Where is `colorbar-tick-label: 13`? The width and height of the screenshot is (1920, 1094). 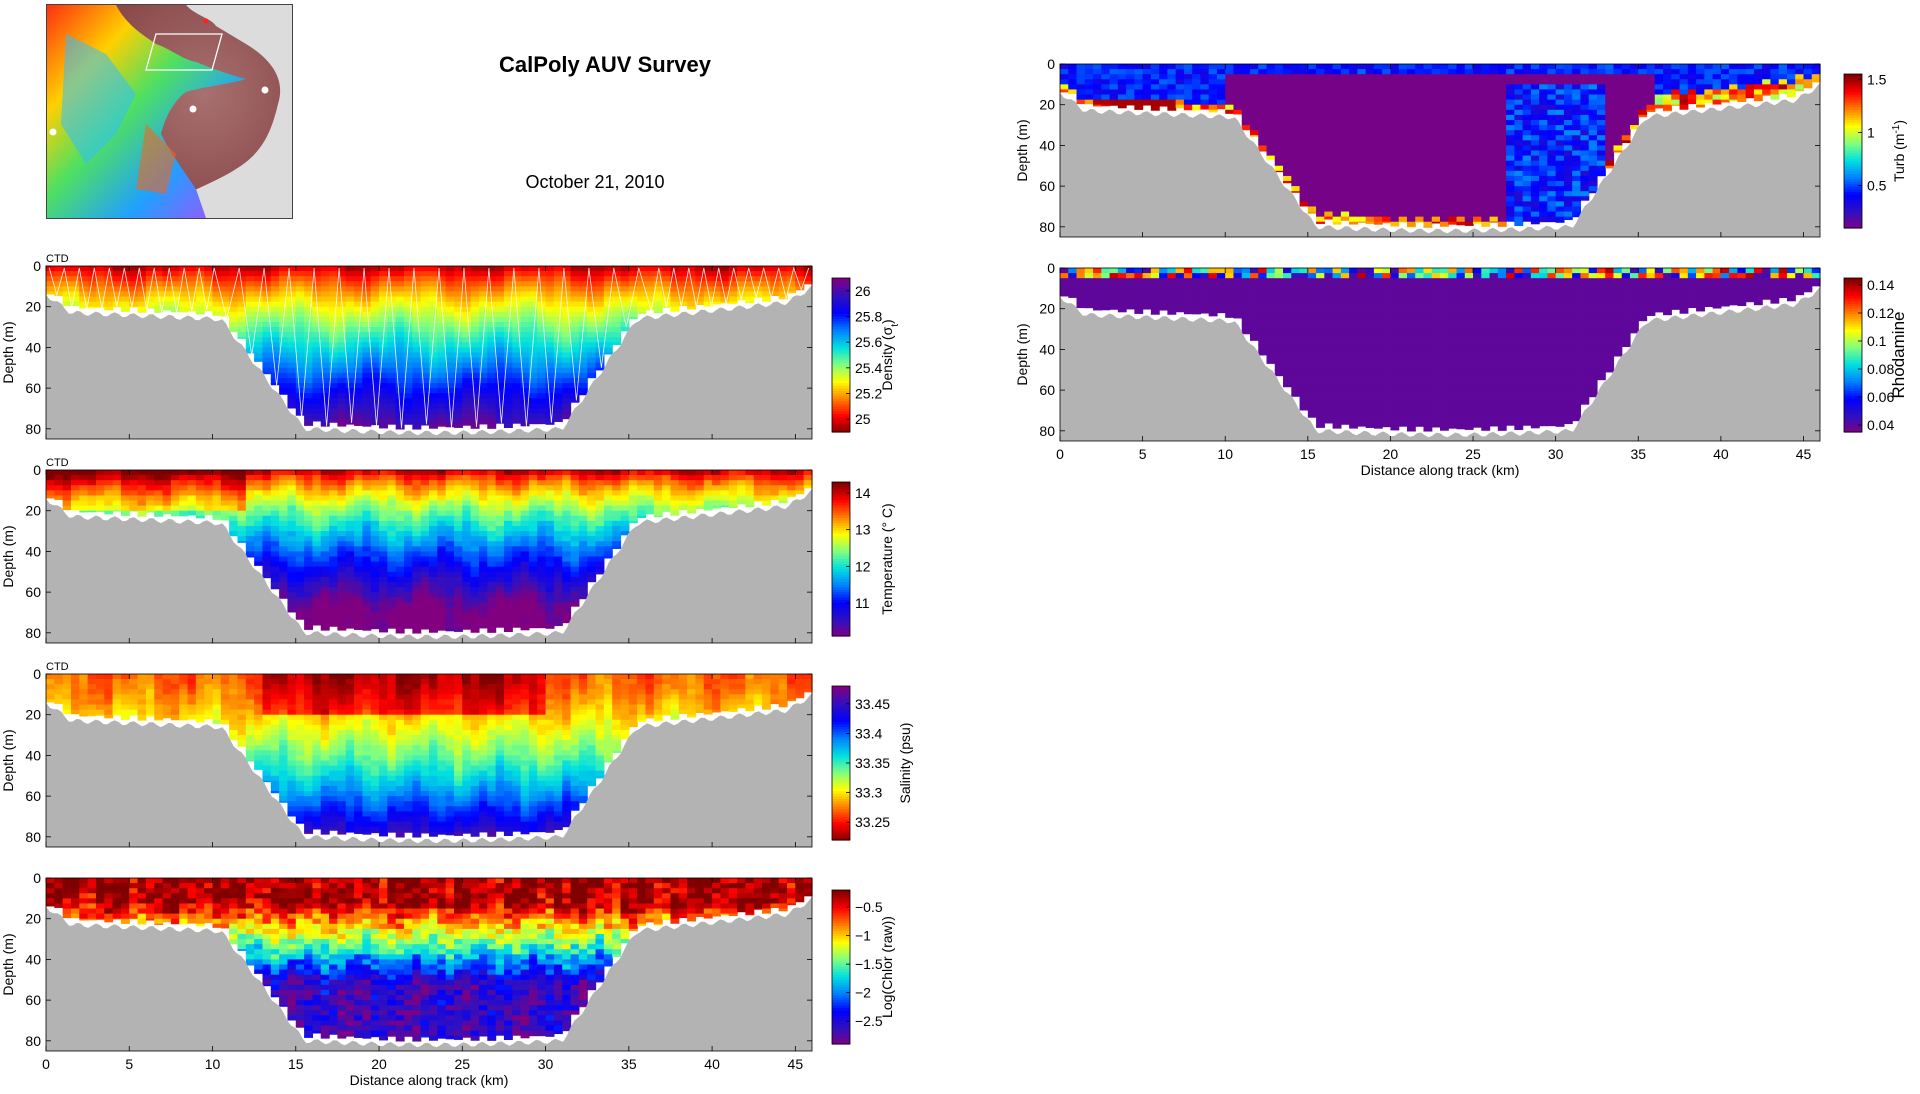
colorbar-tick-label: 13 is located at coordinates (863, 530).